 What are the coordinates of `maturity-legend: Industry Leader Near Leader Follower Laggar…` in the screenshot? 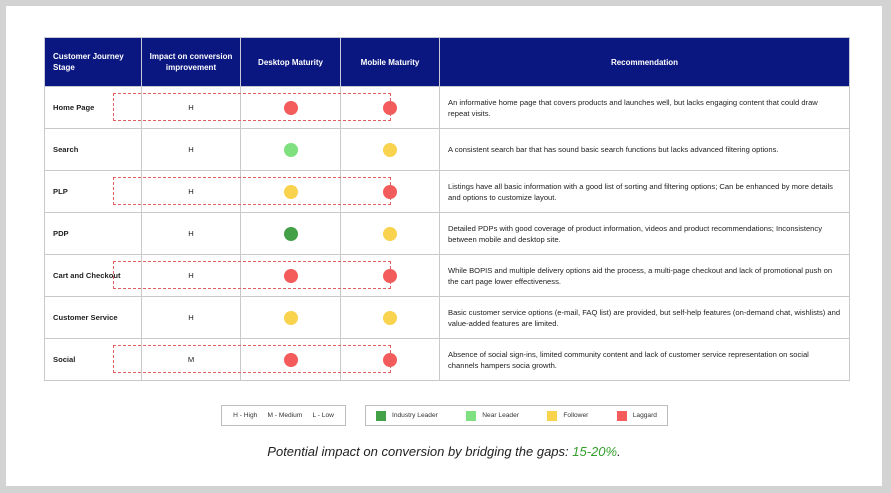 It's located at (516, 415).